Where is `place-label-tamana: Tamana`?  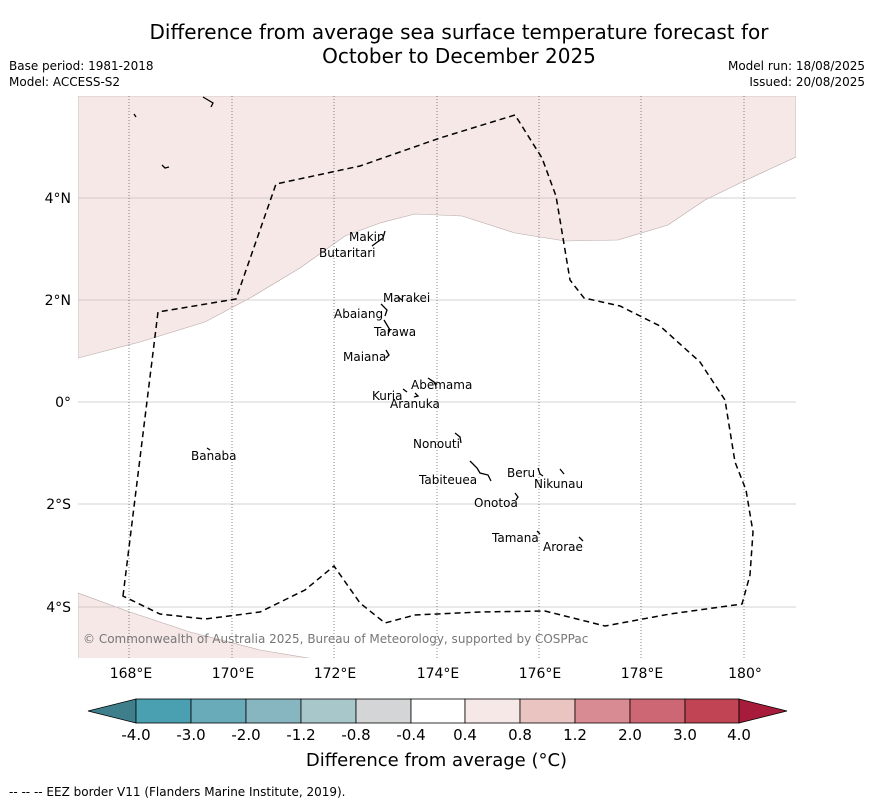
place-label-tamana: Tamana is located at coordinates (515, 538).